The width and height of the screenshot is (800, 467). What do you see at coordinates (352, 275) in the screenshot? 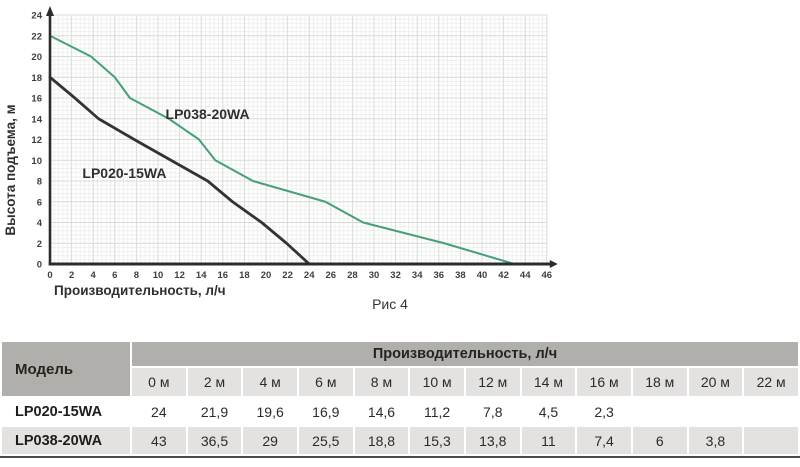
I see `x-tick-label: 28` at bounding box center [352, 275].